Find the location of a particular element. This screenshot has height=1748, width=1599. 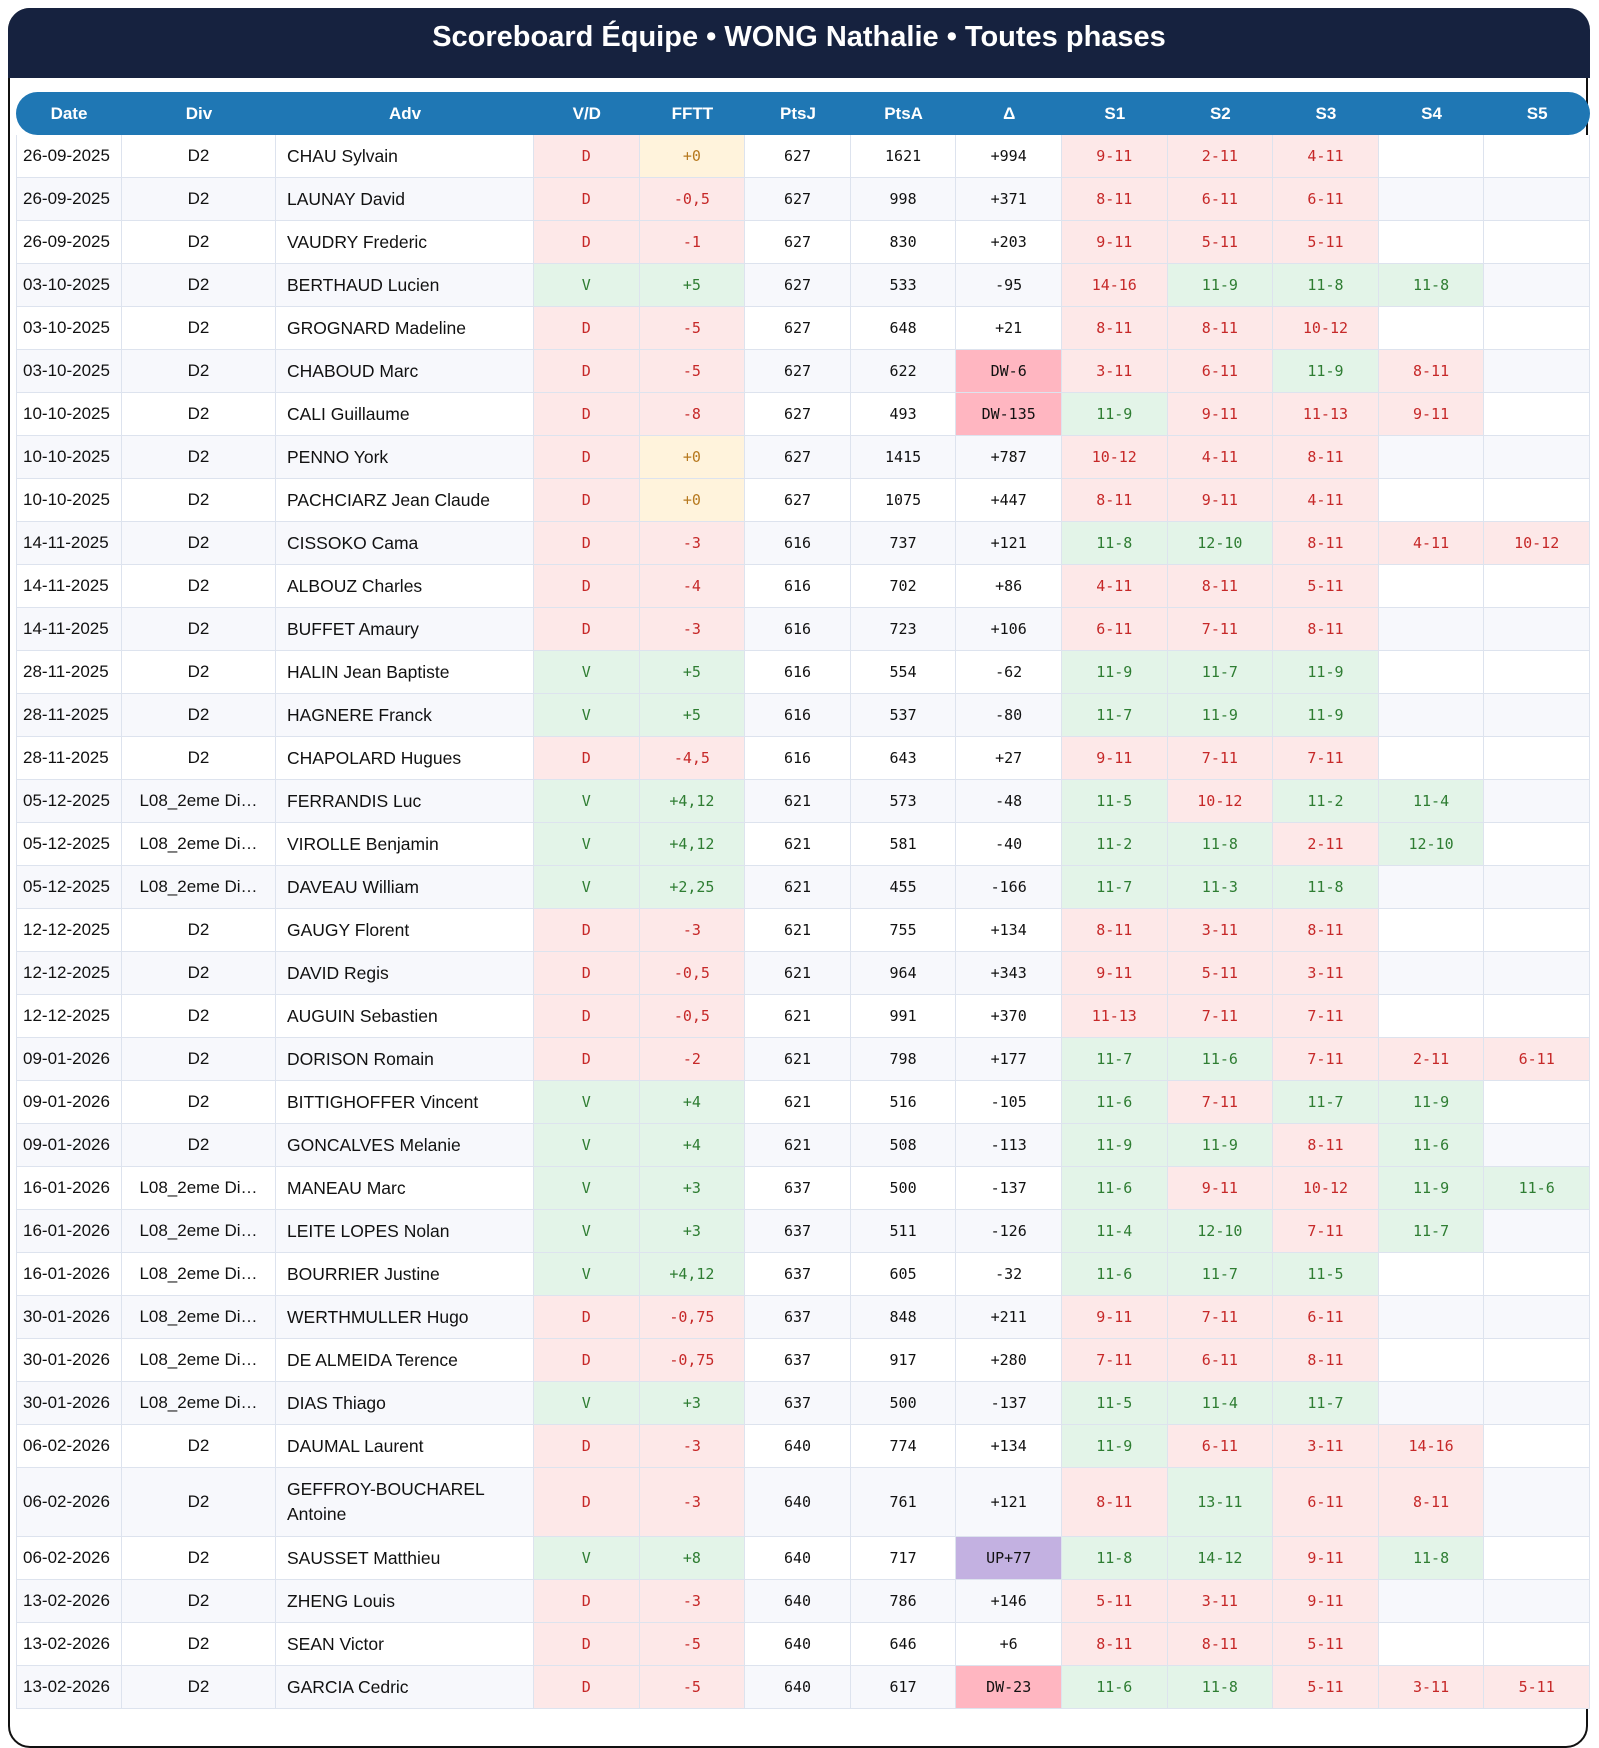

col-header-s2: S2 is located at coordinates (1220, 113).